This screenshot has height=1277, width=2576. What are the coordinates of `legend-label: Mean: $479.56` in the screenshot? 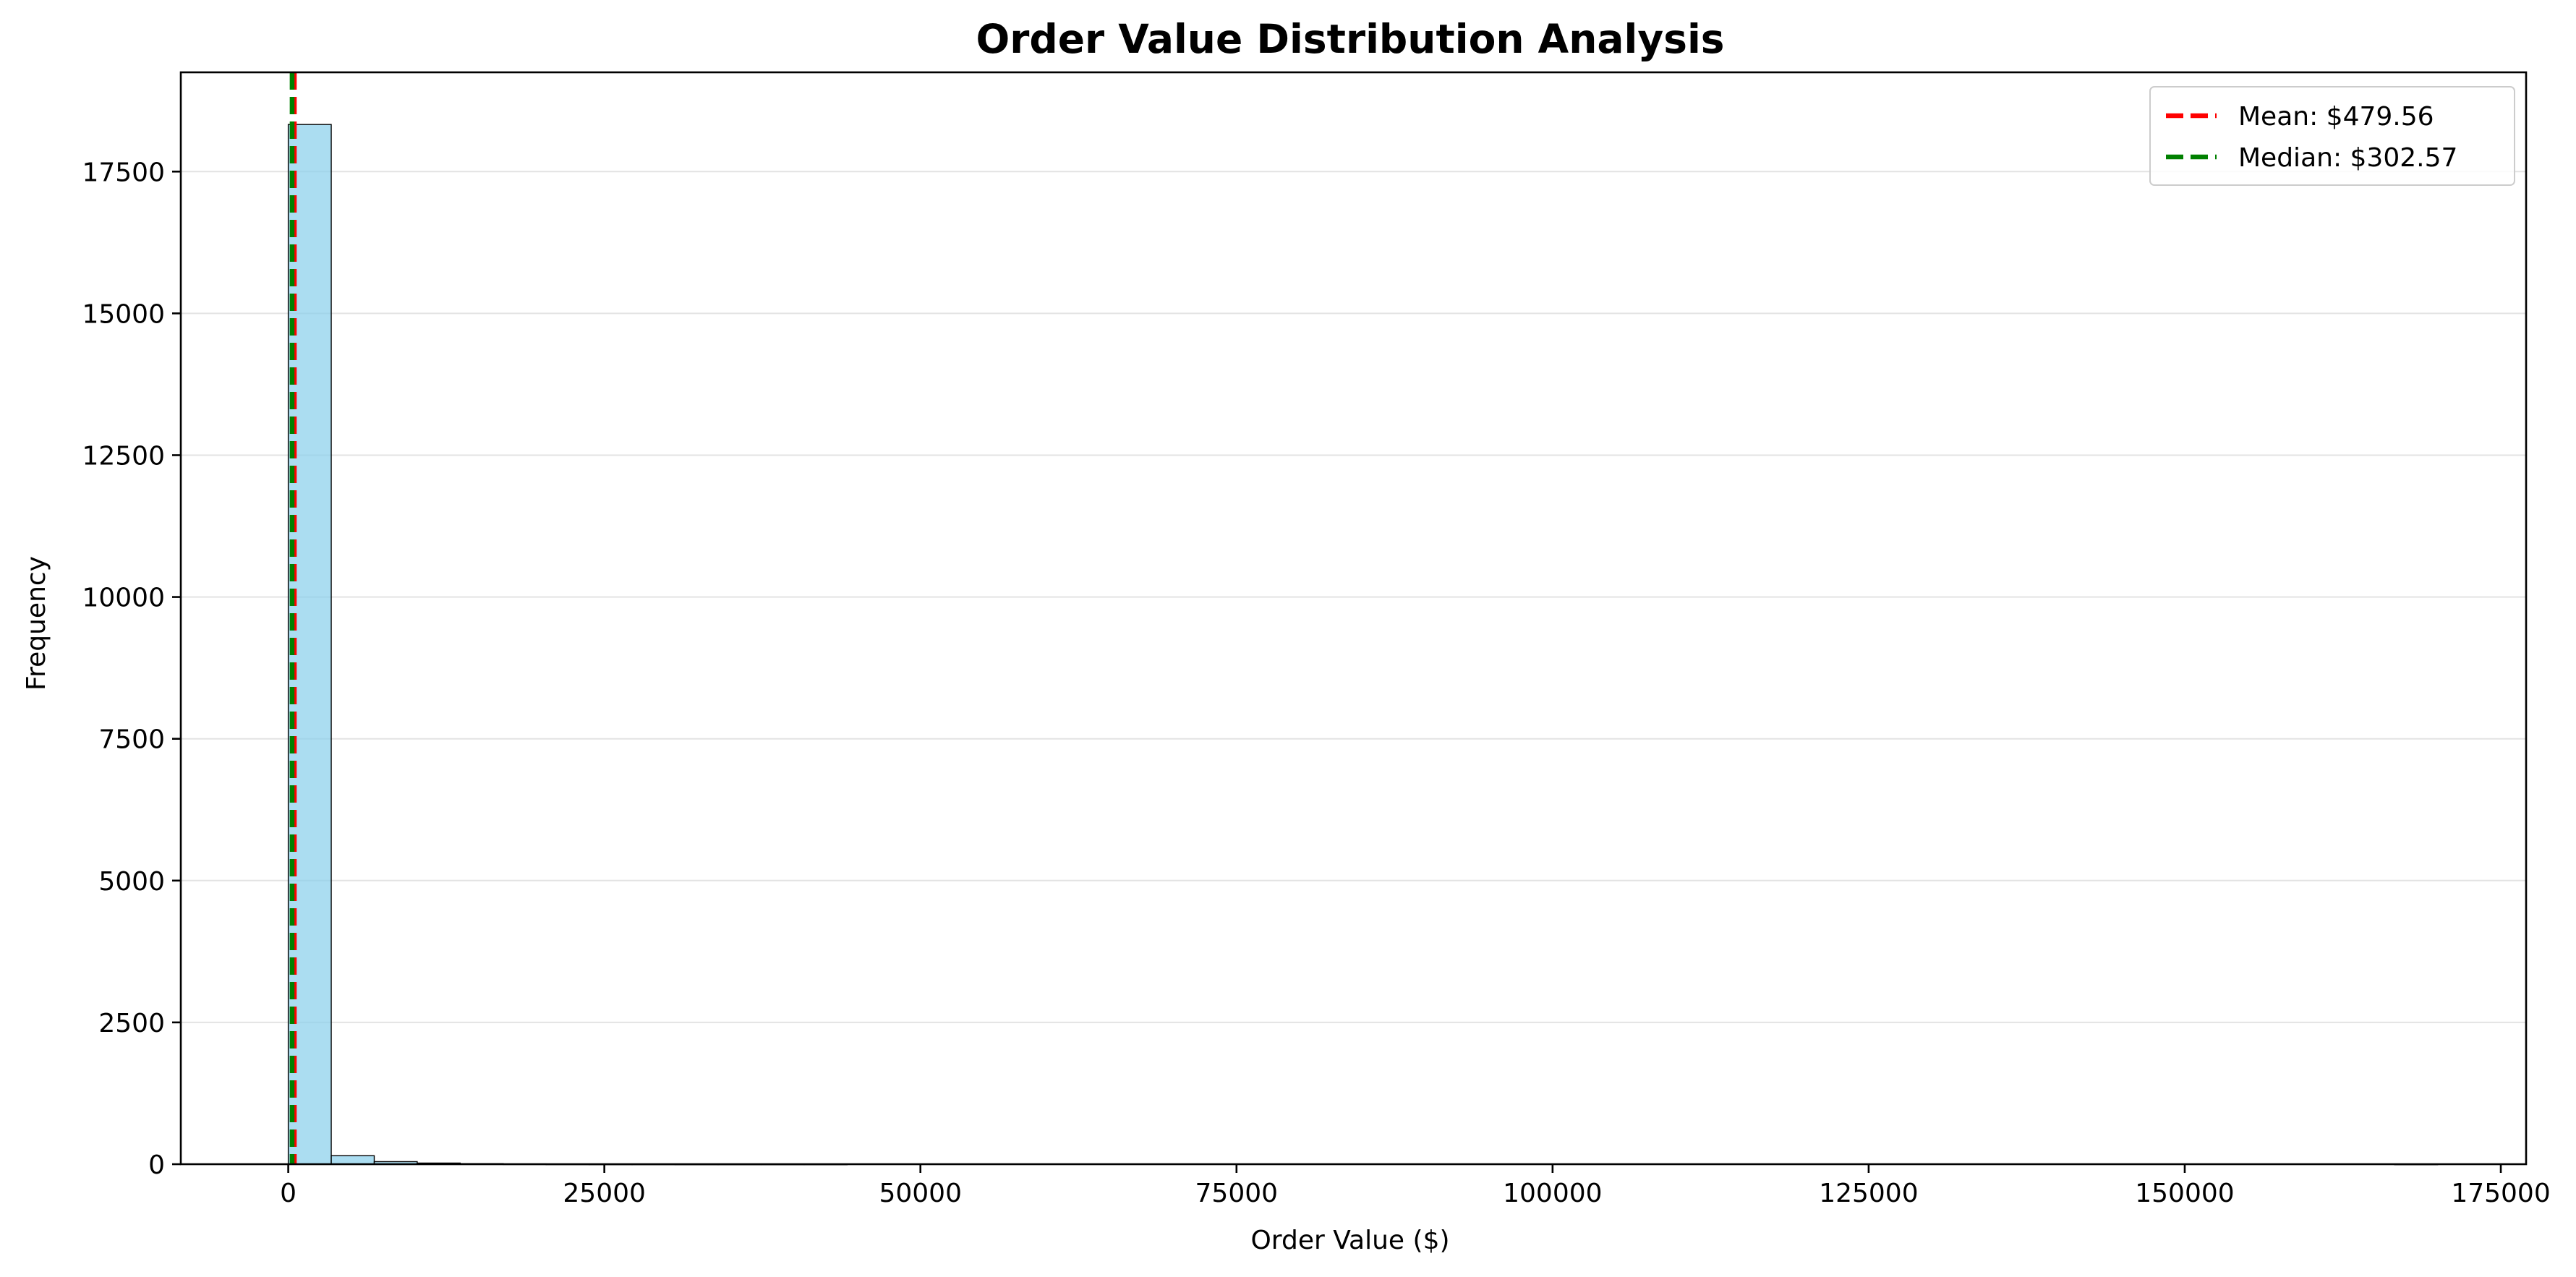 It's located at (2336, 117).